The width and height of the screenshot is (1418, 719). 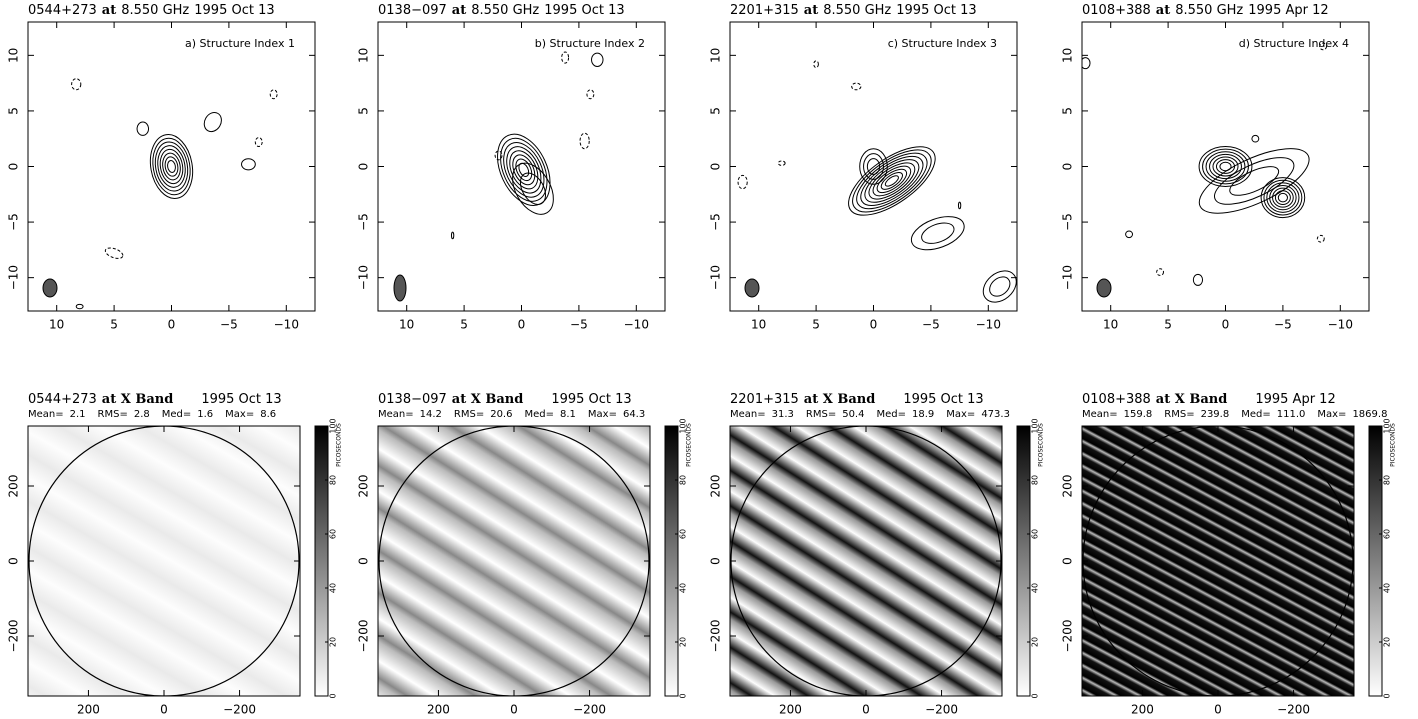 What do you see at coordinates (239, 414) in the screenshot?
I see `stat-name: Max=` at bounding box center [239, 414].